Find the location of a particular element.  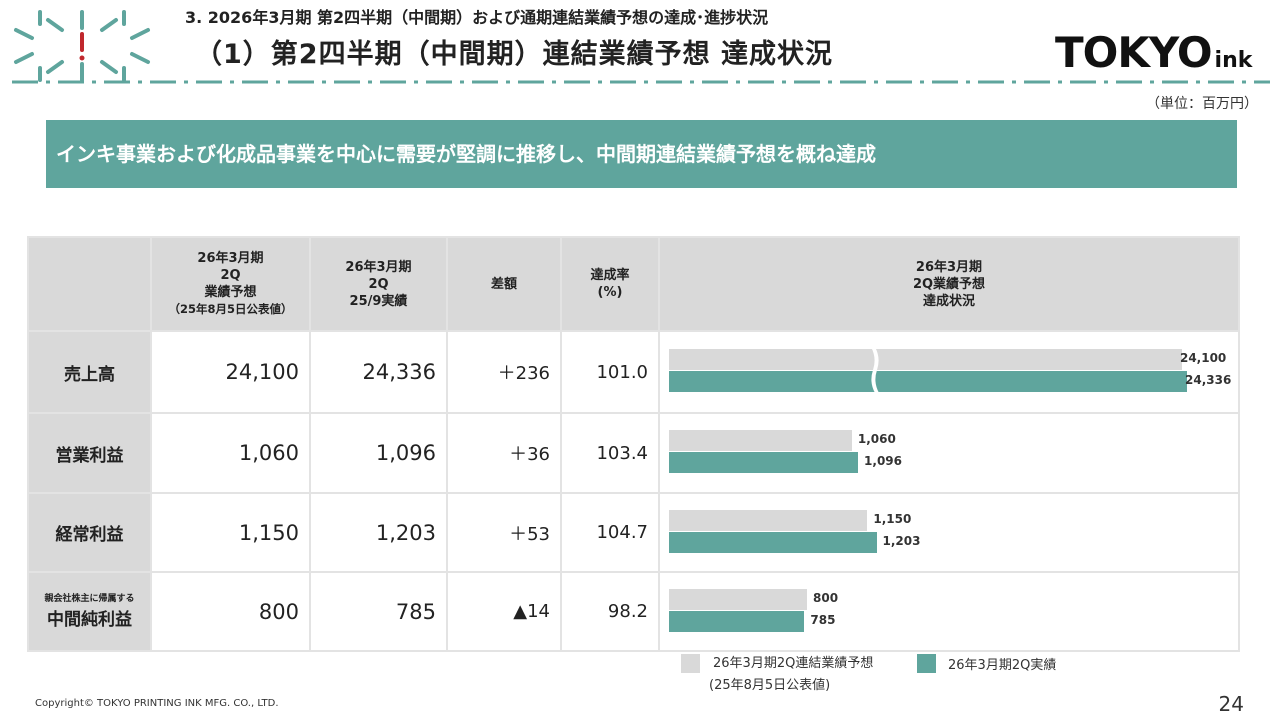

row-label: 親会社株主に帰属する 中間純利益 is located at coordinates (89, 611).